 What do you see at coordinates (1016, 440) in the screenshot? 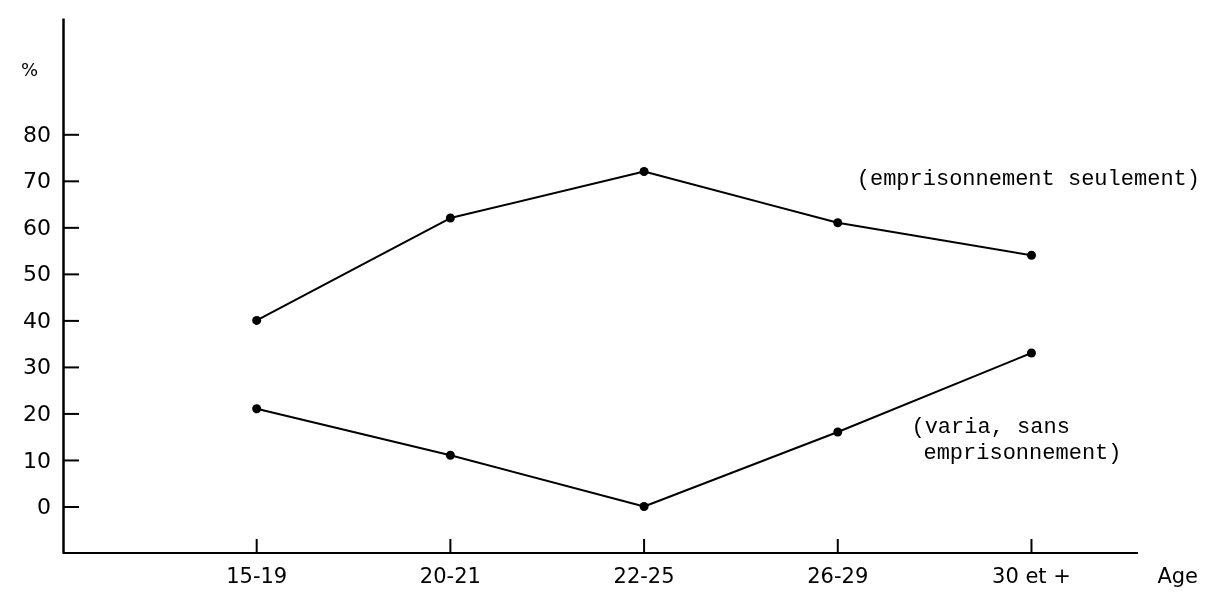
I see `series-label: (varia, sans emprisonnement)` at bounding box center [1016, 440].